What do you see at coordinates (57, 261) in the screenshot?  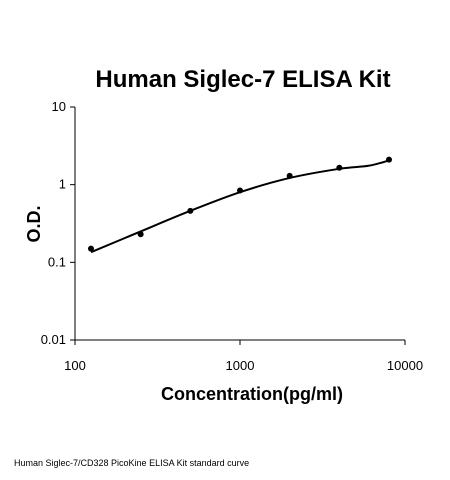 I see `y-tick-label: 0.1` at bounding box center [57, 261].